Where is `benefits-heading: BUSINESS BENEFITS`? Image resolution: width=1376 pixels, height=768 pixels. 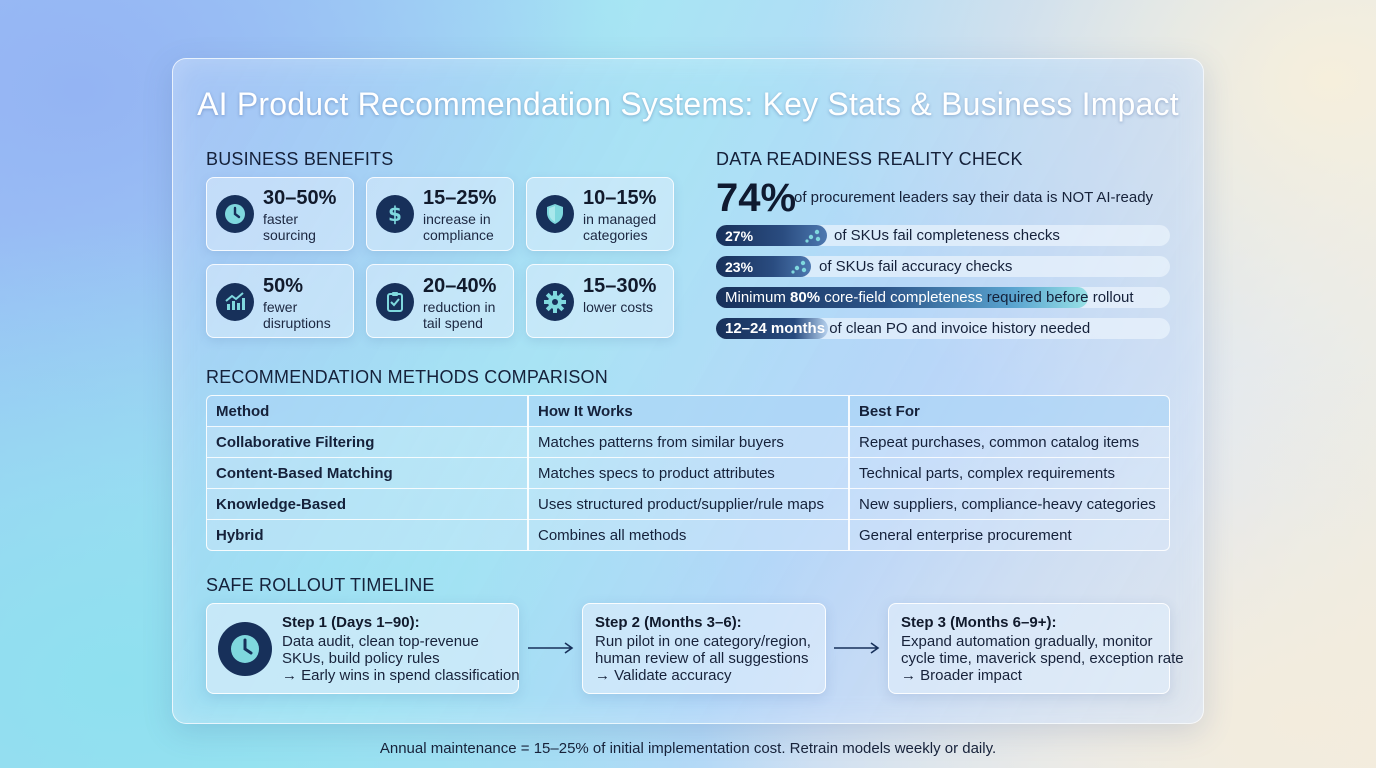 benefits-heading: BUSINESS BENEFITS is located at coordinates (300, 159).